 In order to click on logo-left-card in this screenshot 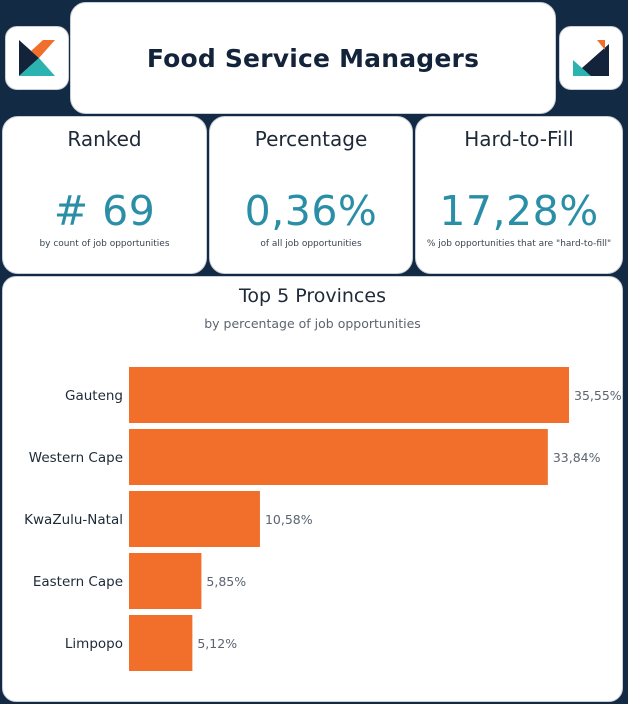, I will do `click(37, 58)`.